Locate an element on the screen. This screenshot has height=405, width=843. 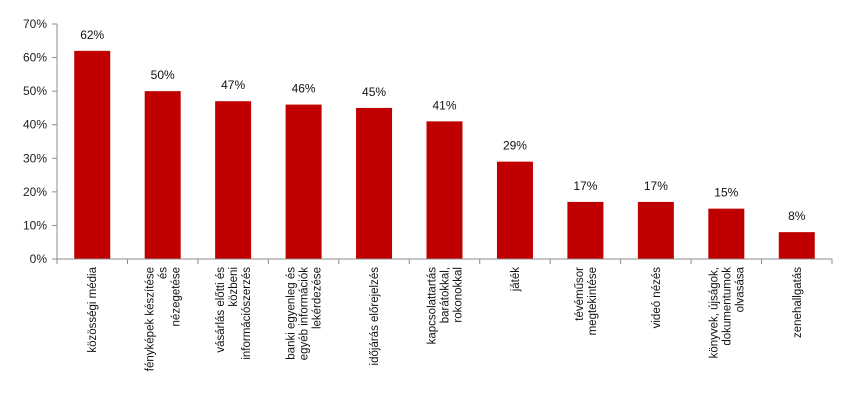
data-label: 15% is located at coordinates (726, 193).